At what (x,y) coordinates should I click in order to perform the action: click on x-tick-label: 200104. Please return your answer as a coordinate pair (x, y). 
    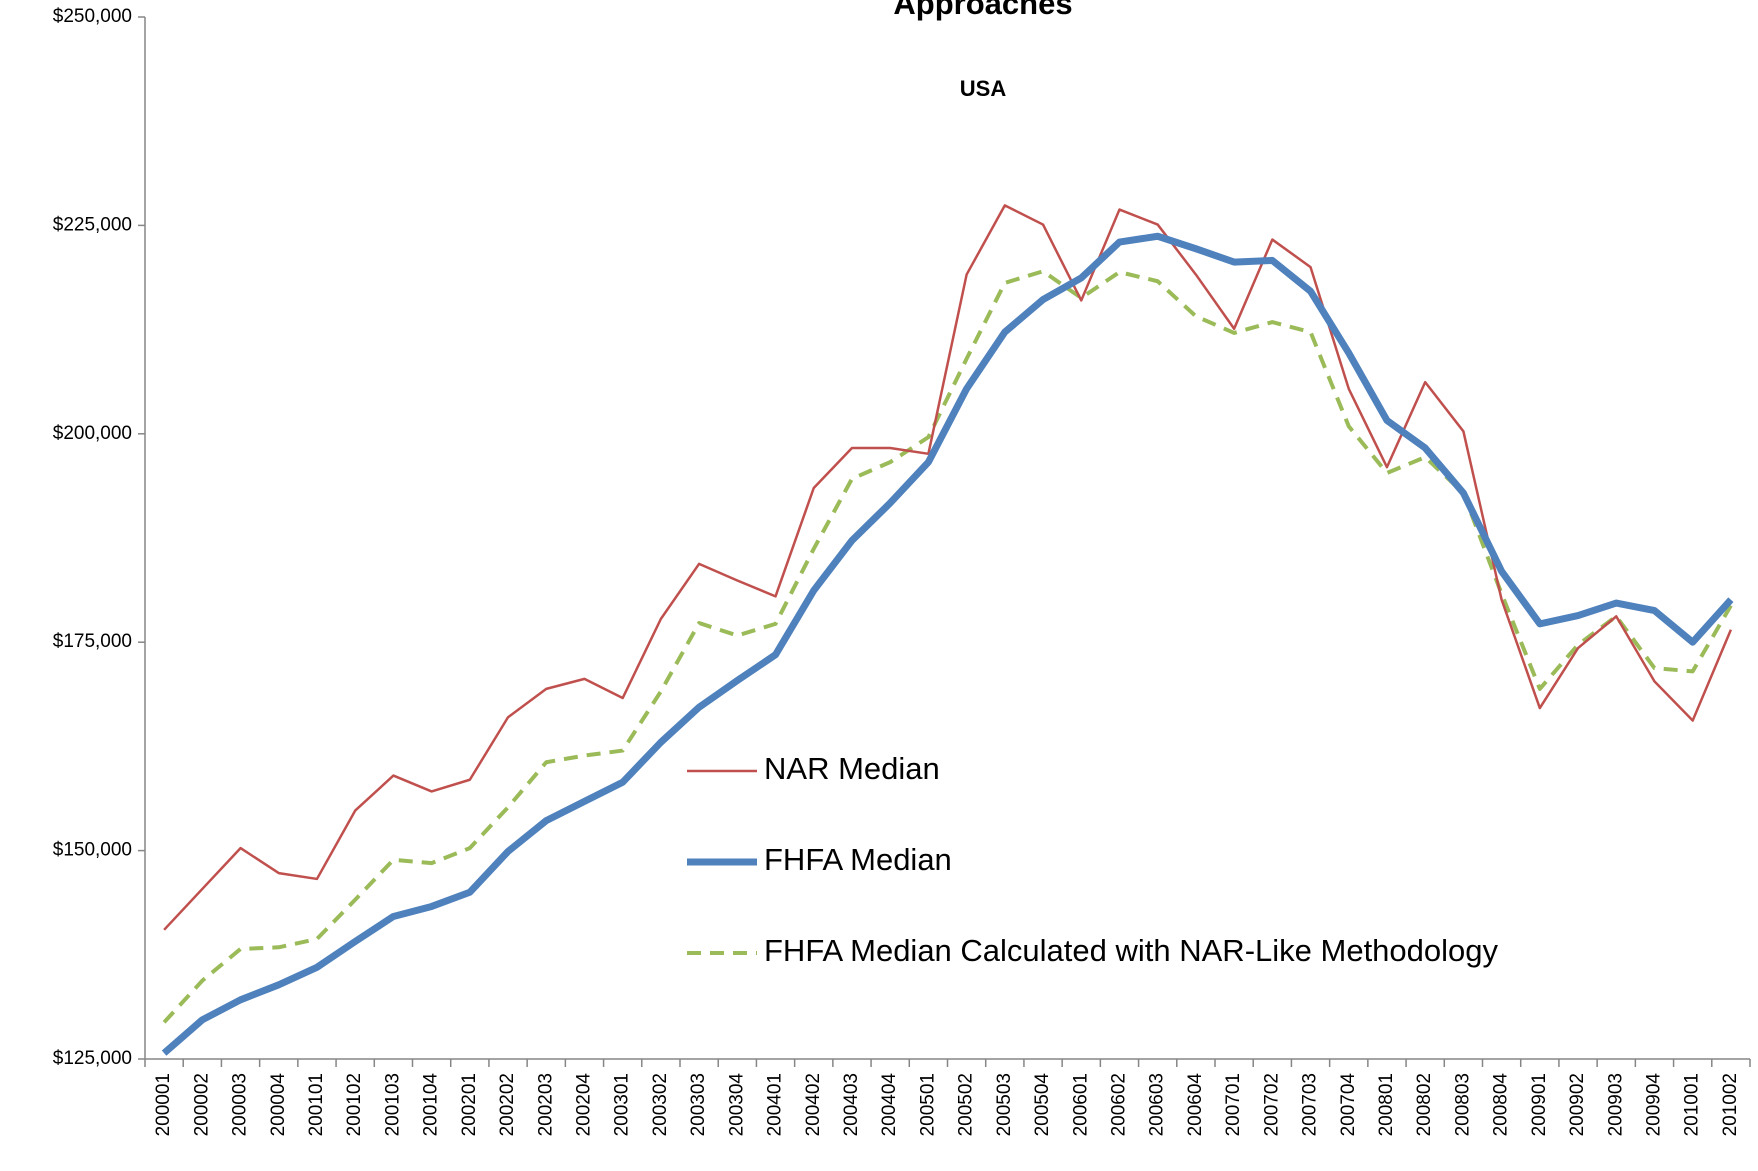
    Looking at the image, I should click on (431, 1105).